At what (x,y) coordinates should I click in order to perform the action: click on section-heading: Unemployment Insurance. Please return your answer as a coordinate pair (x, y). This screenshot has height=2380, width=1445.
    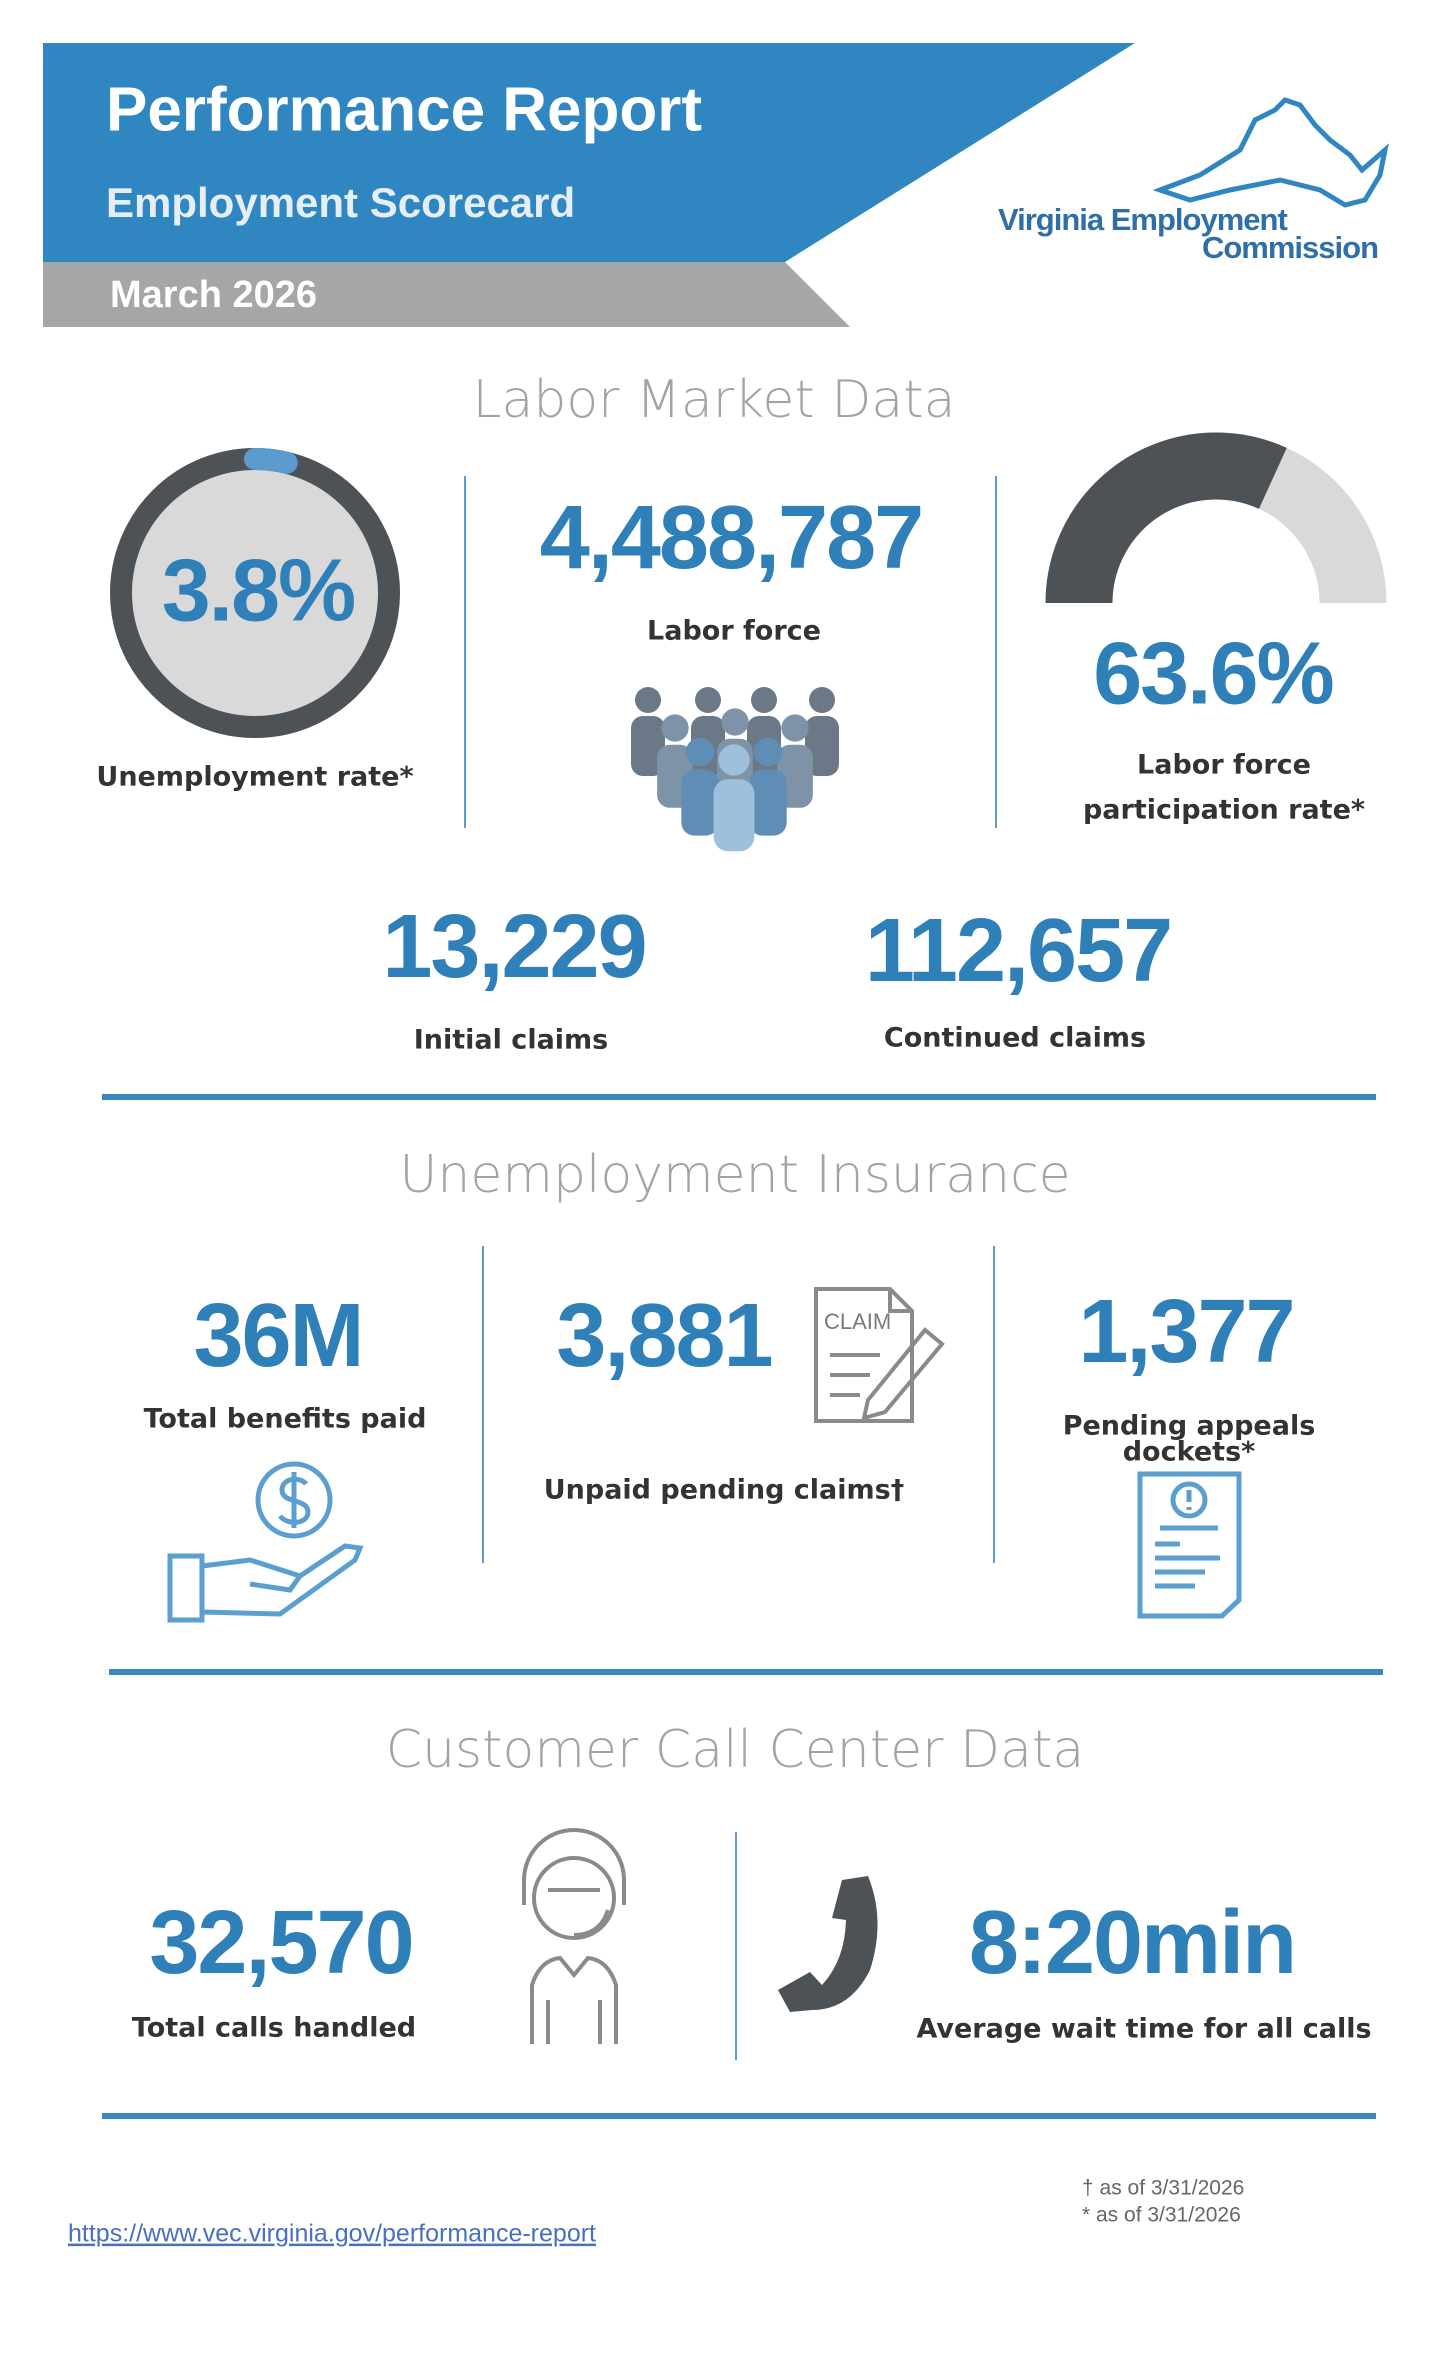
    Looking at the image, I should click on (734, 1175).